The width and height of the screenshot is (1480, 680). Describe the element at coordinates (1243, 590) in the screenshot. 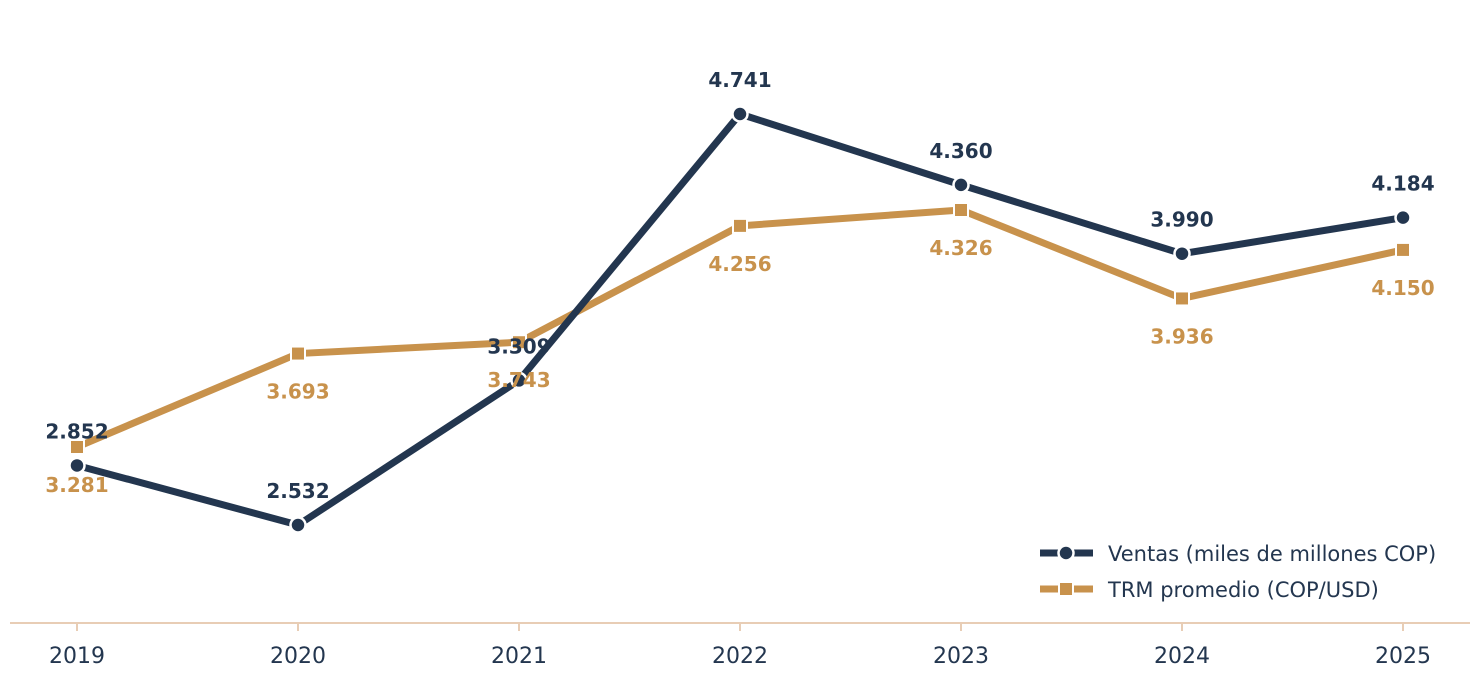

I see `legend-label: TRM promedio (COP/USD)` at that location.